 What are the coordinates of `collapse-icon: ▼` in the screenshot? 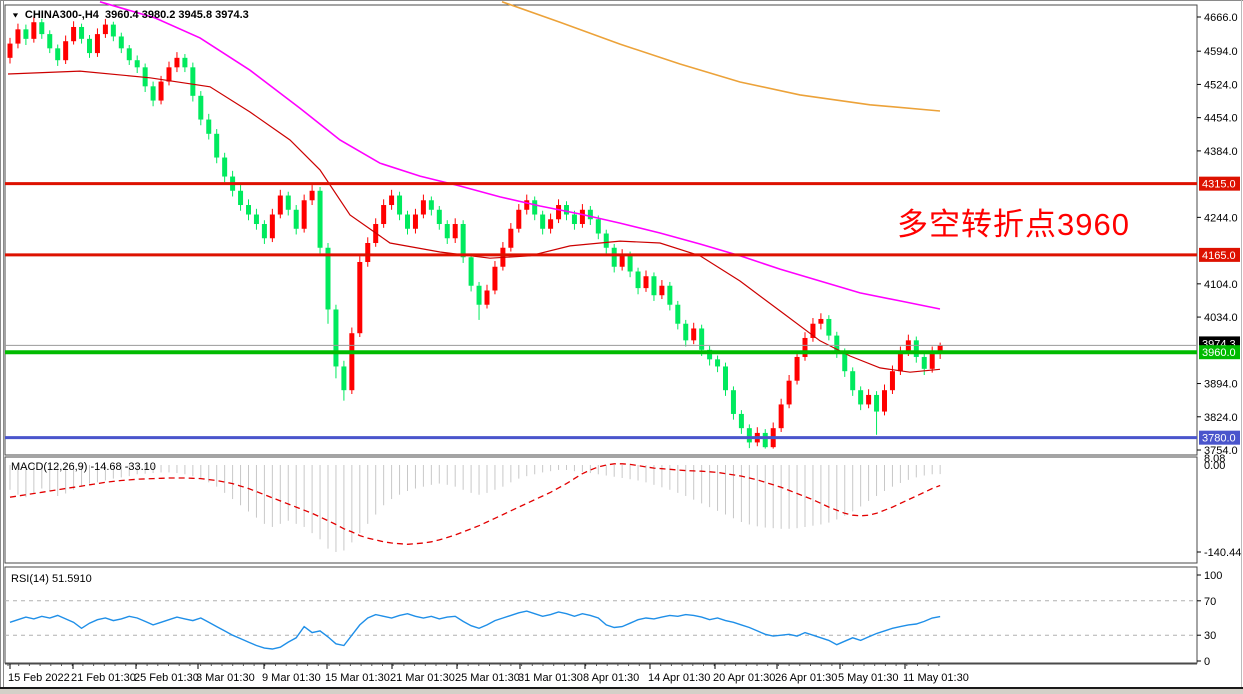 It's located at (15, 15).